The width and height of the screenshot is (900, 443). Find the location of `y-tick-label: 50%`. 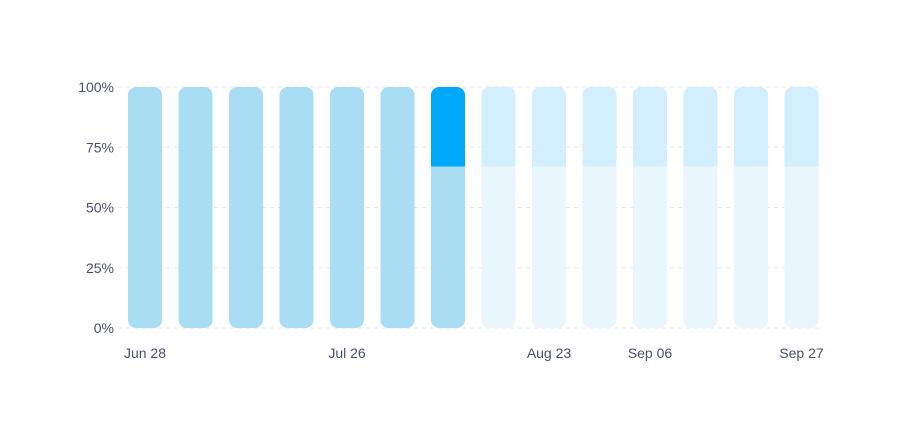

y-tick-label: 50% is located at coordinates (100, 208).